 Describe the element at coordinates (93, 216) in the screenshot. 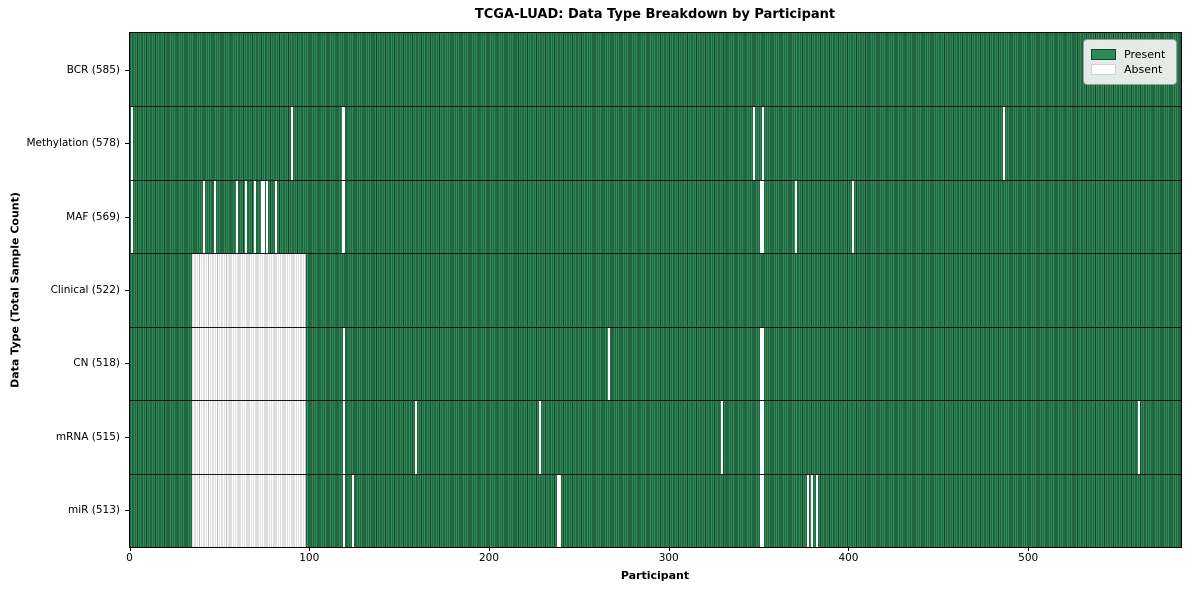

I see `y-tick-label: MAF (569)` at that location.